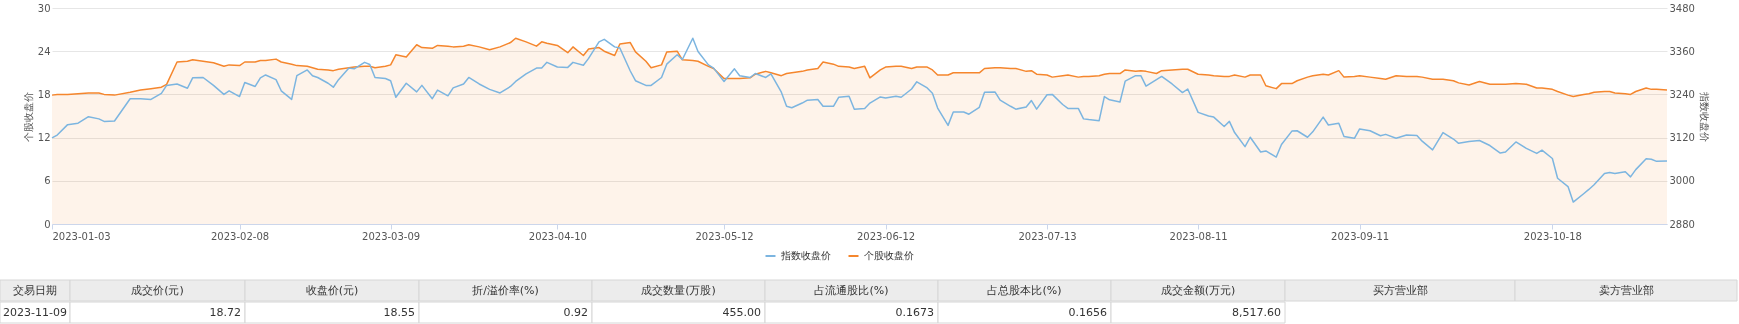 The height and width of the screenshot is (324, 1739). I want to click on legend-label: 指数收盘价, so click(805, 255).